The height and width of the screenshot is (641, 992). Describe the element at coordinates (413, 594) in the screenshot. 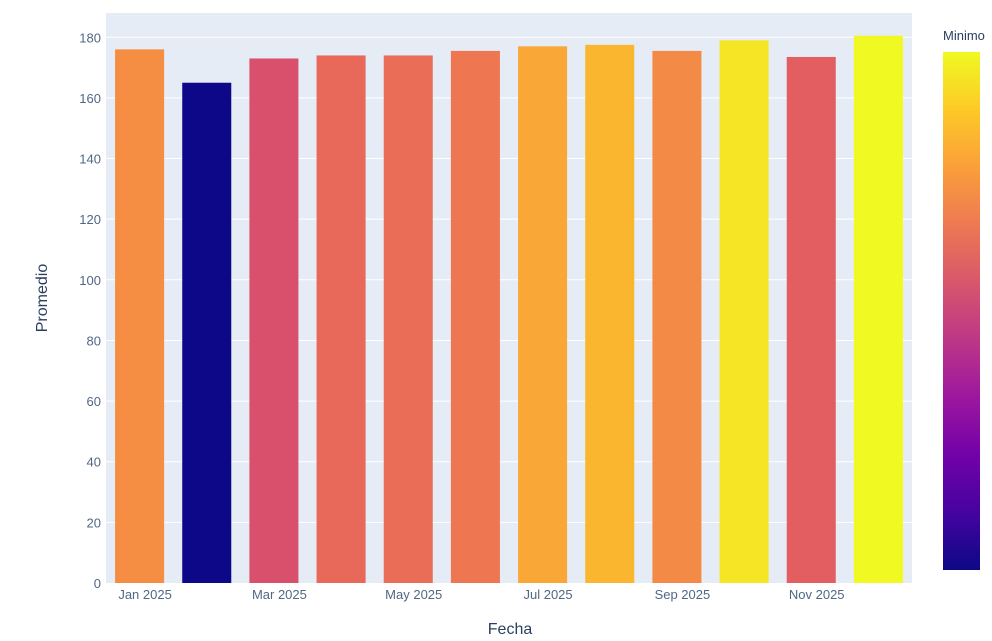

I see `x-tick-label: May 2025` at that location.